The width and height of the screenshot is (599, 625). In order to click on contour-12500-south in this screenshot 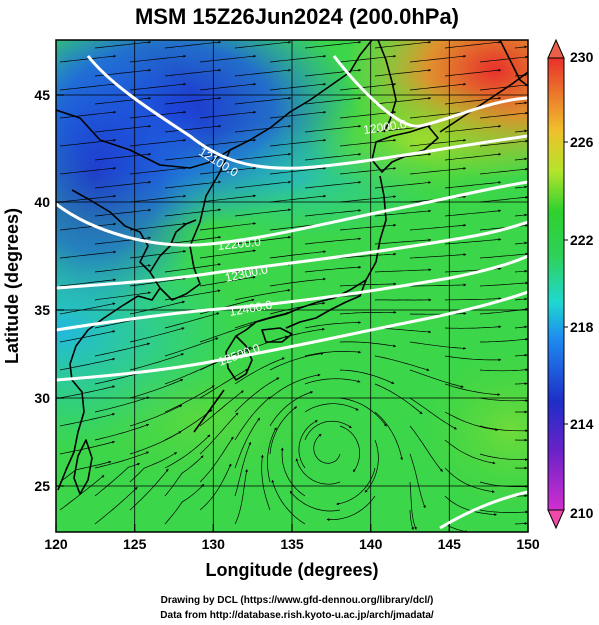, I will do `click(483, 510)`.